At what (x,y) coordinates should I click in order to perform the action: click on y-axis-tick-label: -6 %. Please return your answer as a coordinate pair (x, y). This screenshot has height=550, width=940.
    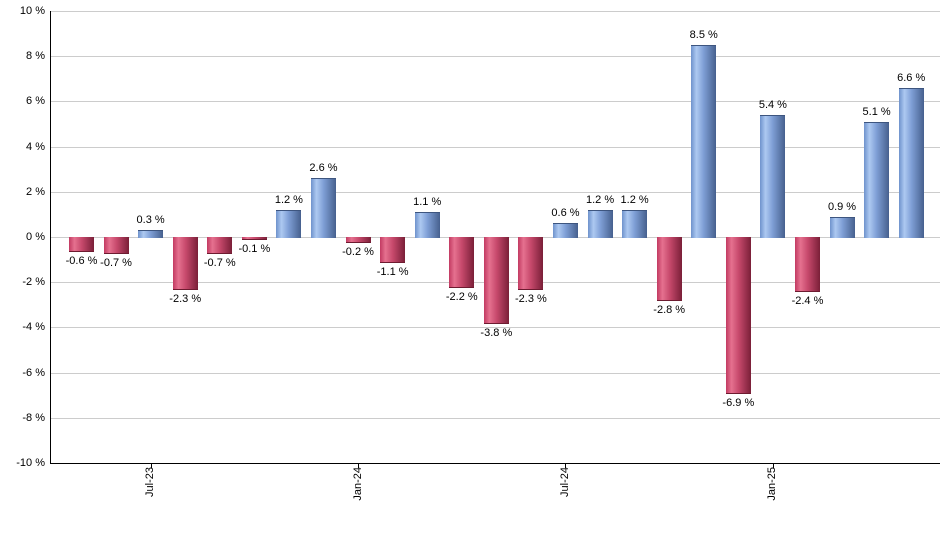
    Looking at the image, I should click on (33, 373).